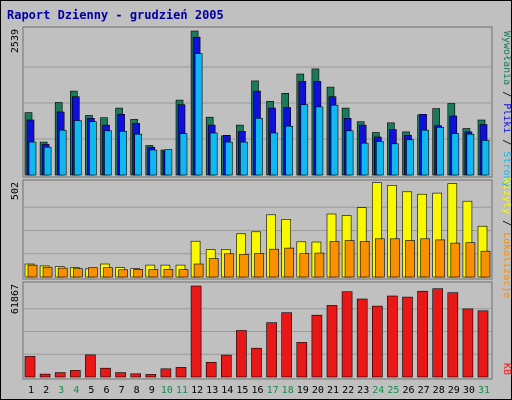 This screenshot has width=512, height=400. I want to click on x-tick-label: 24, so click(378, 390).